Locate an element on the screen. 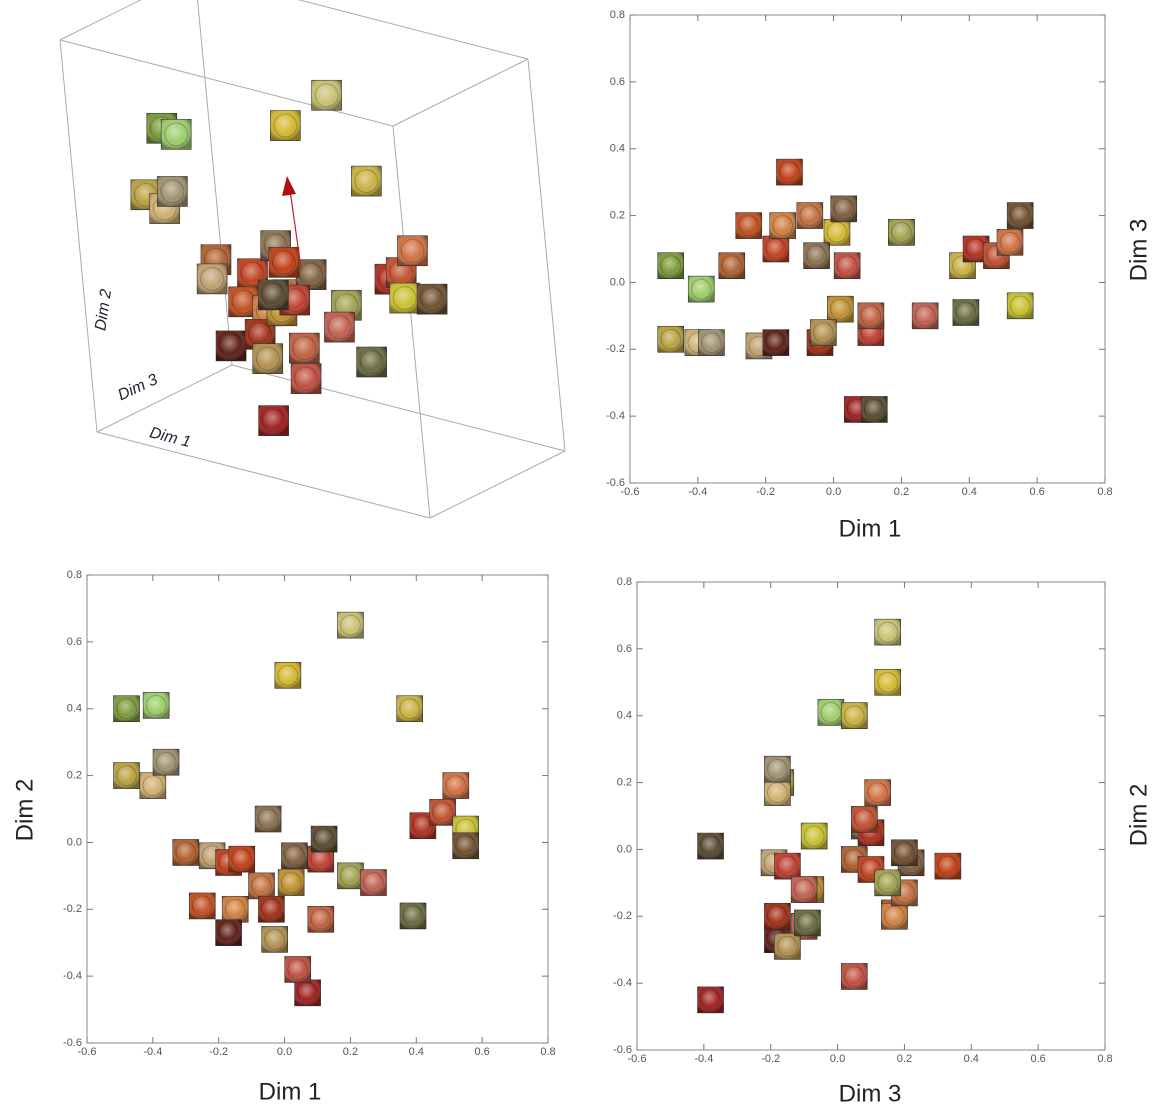 The image size is (1159, 1109). y-axis-label: Dim 3 is located at coordinates (1138, 250).